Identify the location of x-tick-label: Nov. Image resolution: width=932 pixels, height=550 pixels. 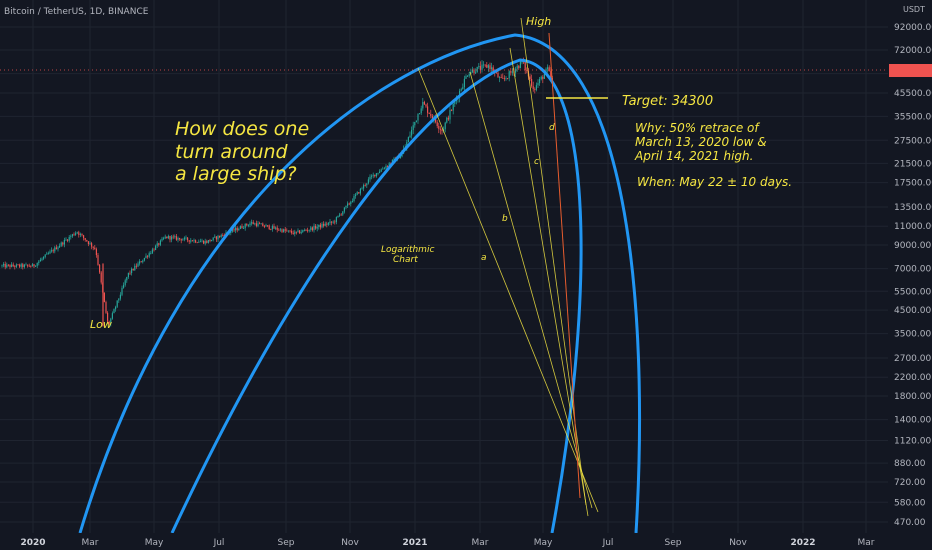
(738, 543).